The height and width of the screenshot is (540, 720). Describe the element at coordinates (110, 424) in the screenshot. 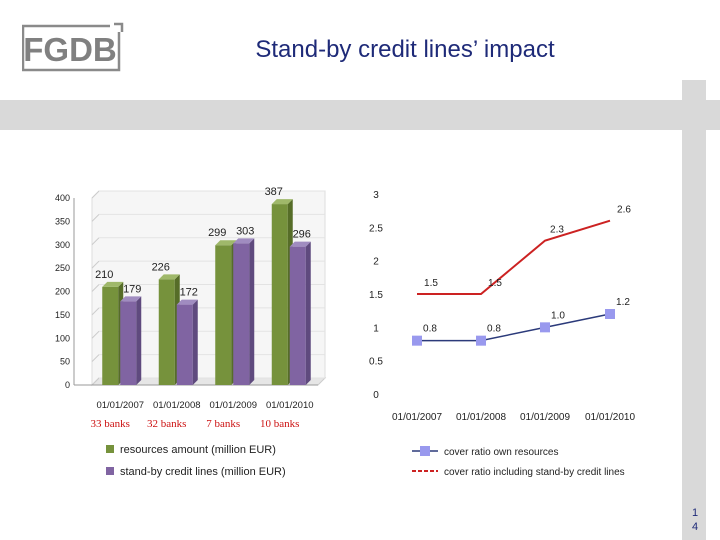

I see `bank-count-label: 33 banks` at that location.